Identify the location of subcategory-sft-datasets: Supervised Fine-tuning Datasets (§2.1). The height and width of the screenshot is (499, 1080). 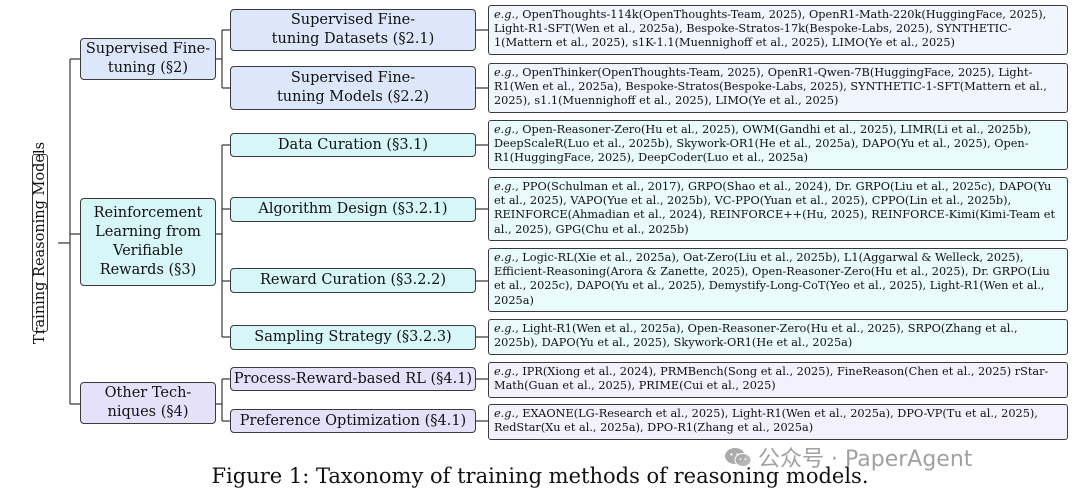
(353, 30).